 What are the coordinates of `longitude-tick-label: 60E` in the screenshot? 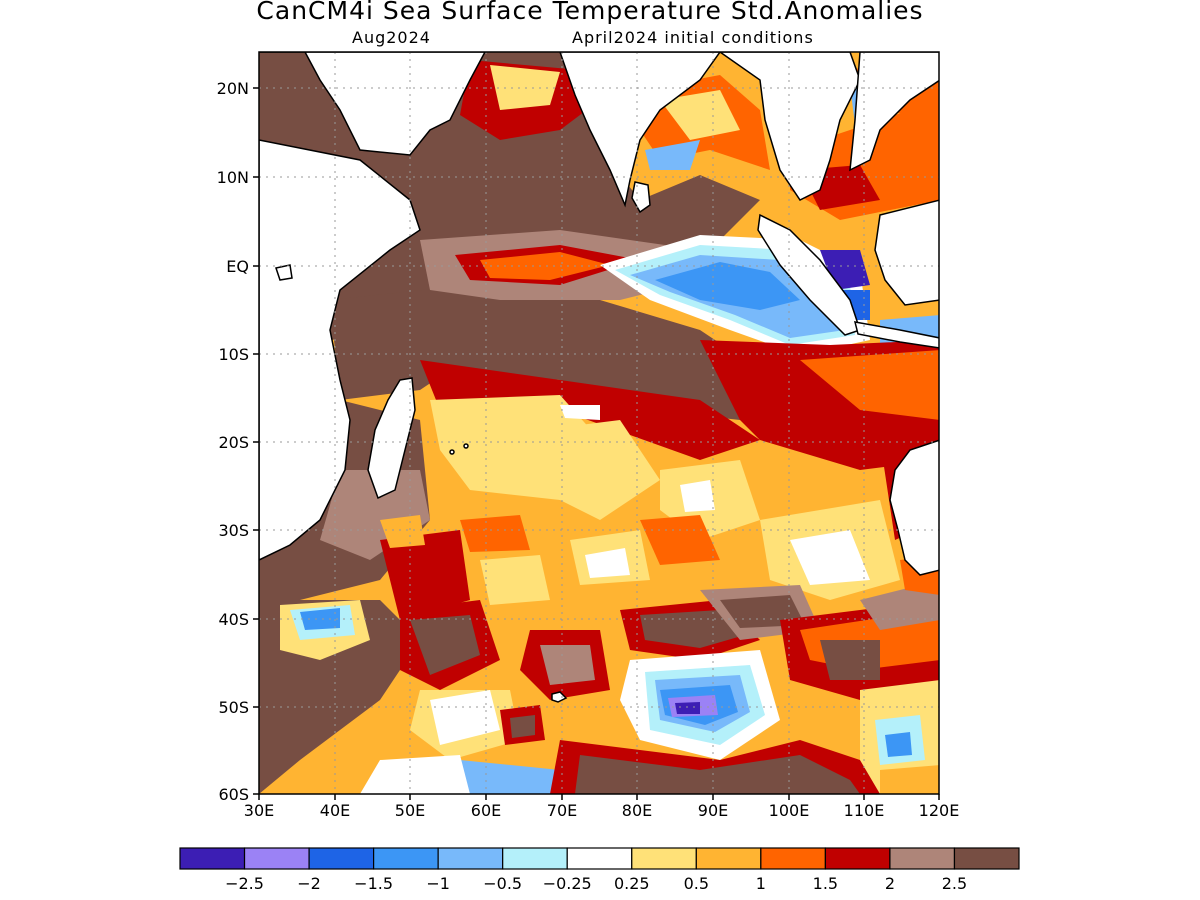 It's located at (486, 810).